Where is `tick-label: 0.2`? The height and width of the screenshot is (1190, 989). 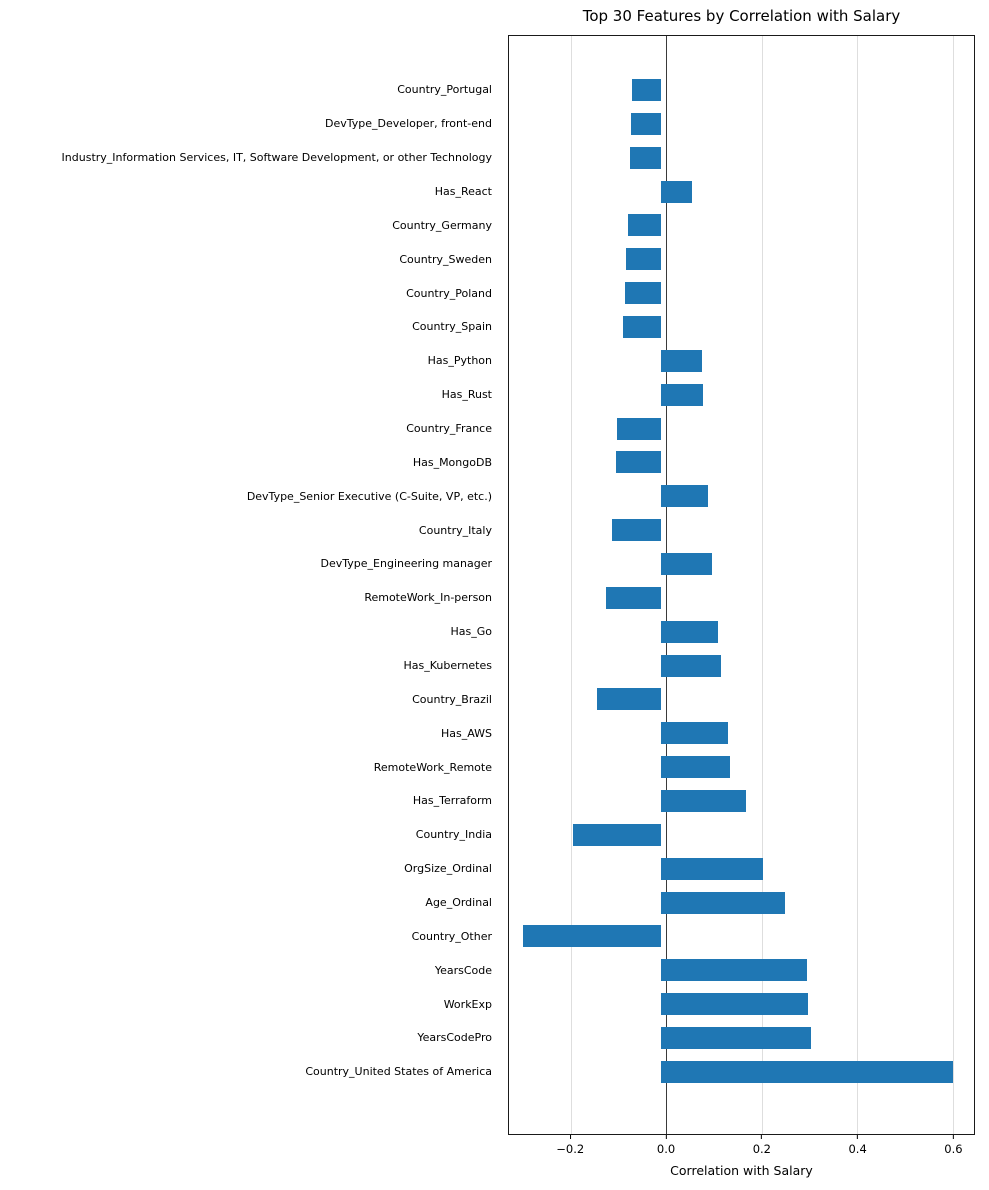 tick-label: 0.2 is located at coordinates (761, 1149).